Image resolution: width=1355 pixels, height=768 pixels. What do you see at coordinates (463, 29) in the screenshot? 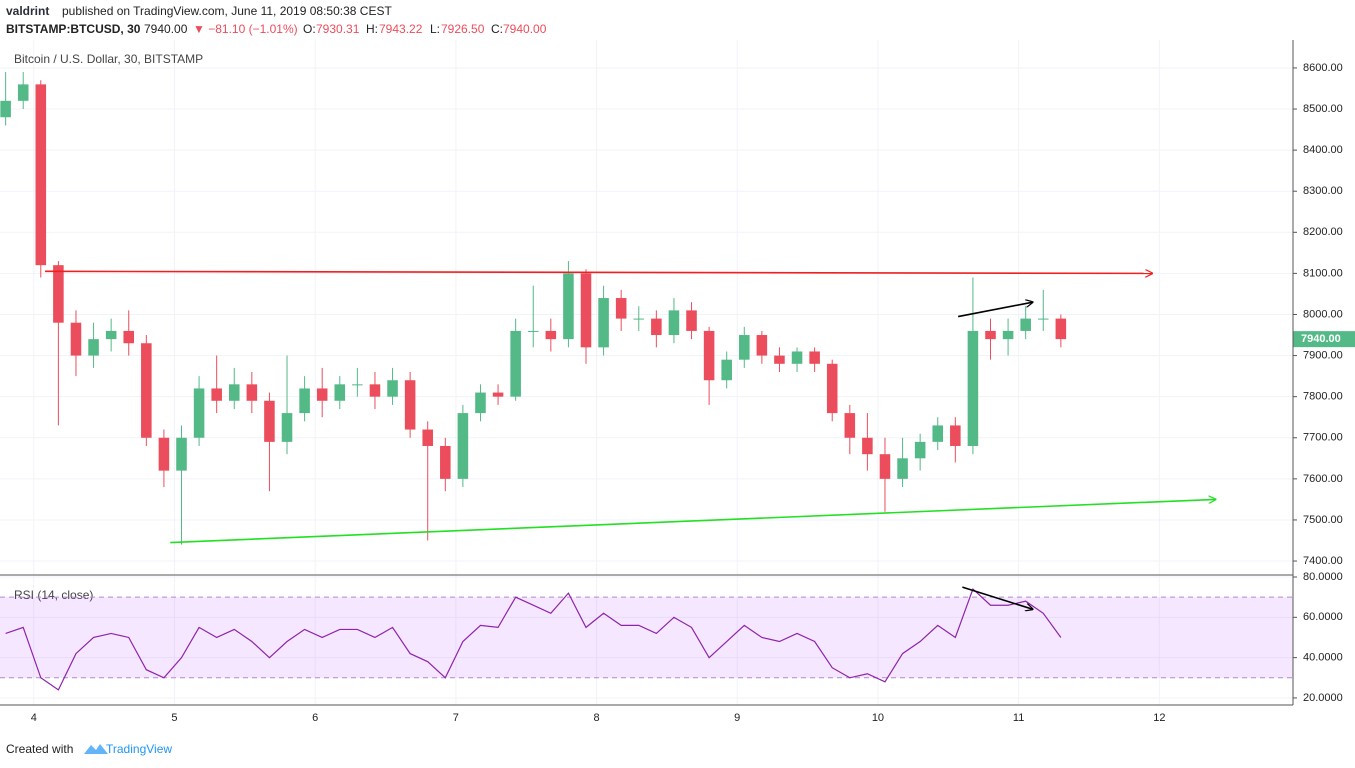
I see `l-value: 7926.50` at bounding box center [463, 29].